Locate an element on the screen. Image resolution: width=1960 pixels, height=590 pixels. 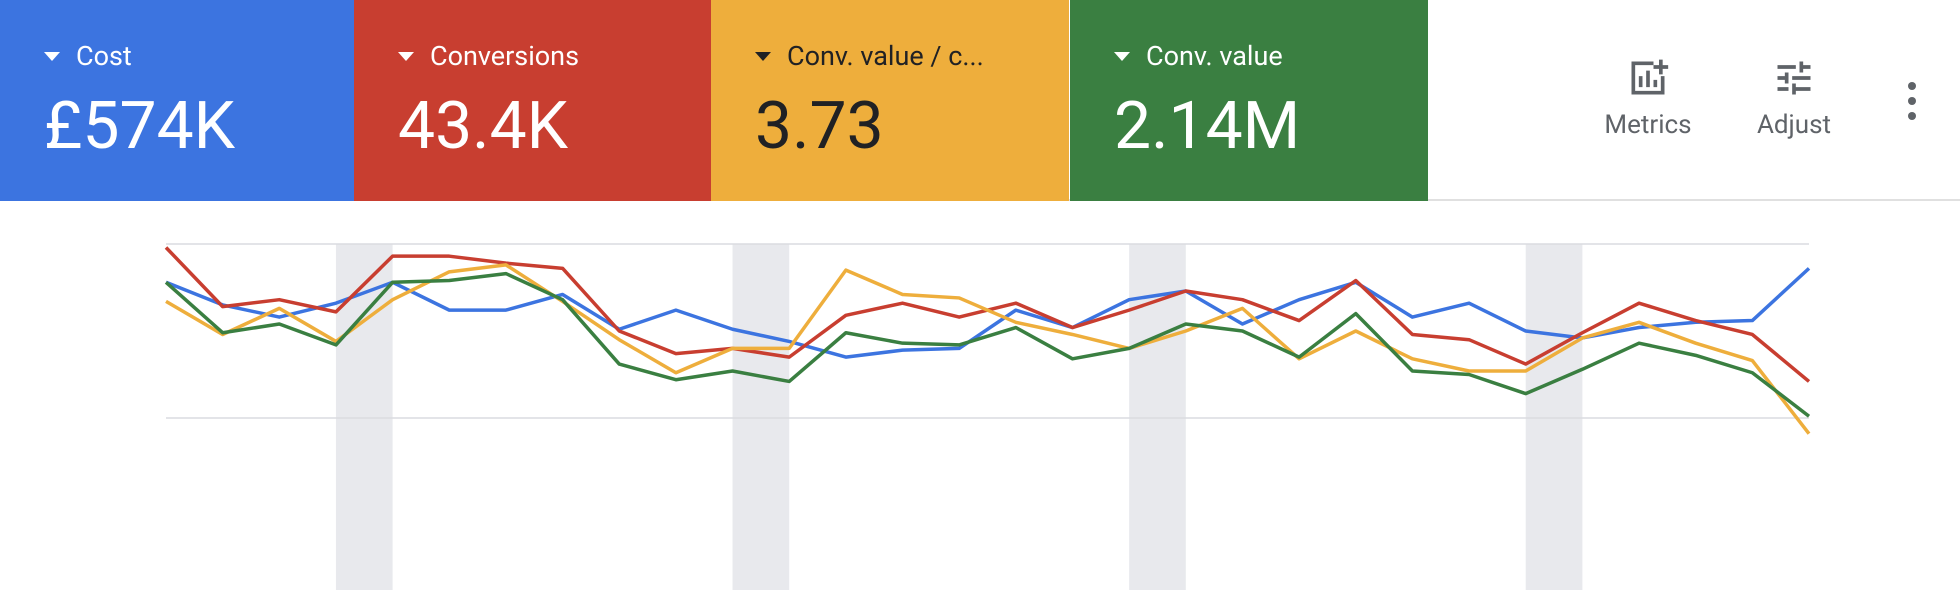
metric-card: Conv. value / c... 3.73 is located at coordinates (890, 100).